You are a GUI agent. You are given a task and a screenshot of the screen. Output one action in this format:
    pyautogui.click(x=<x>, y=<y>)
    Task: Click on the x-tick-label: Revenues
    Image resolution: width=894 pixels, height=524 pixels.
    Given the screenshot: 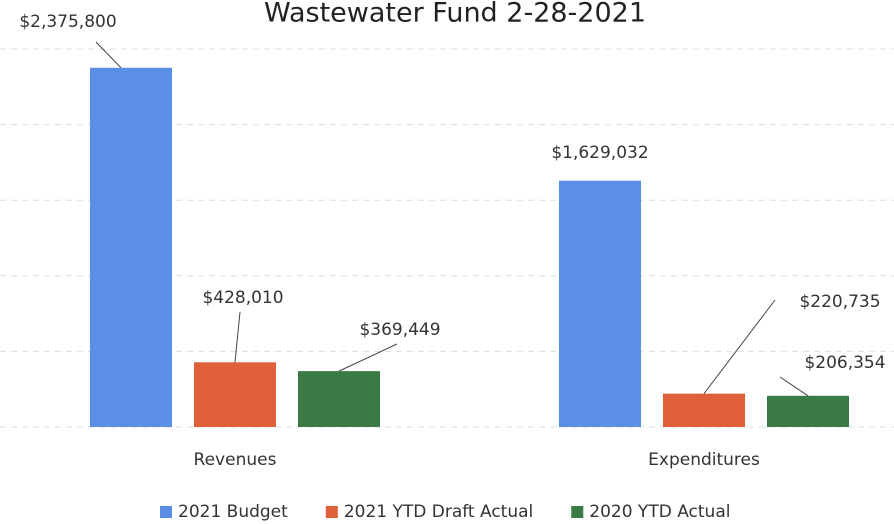 What is the action you would take?
    pyautogui.click(x=235, y=460)
    